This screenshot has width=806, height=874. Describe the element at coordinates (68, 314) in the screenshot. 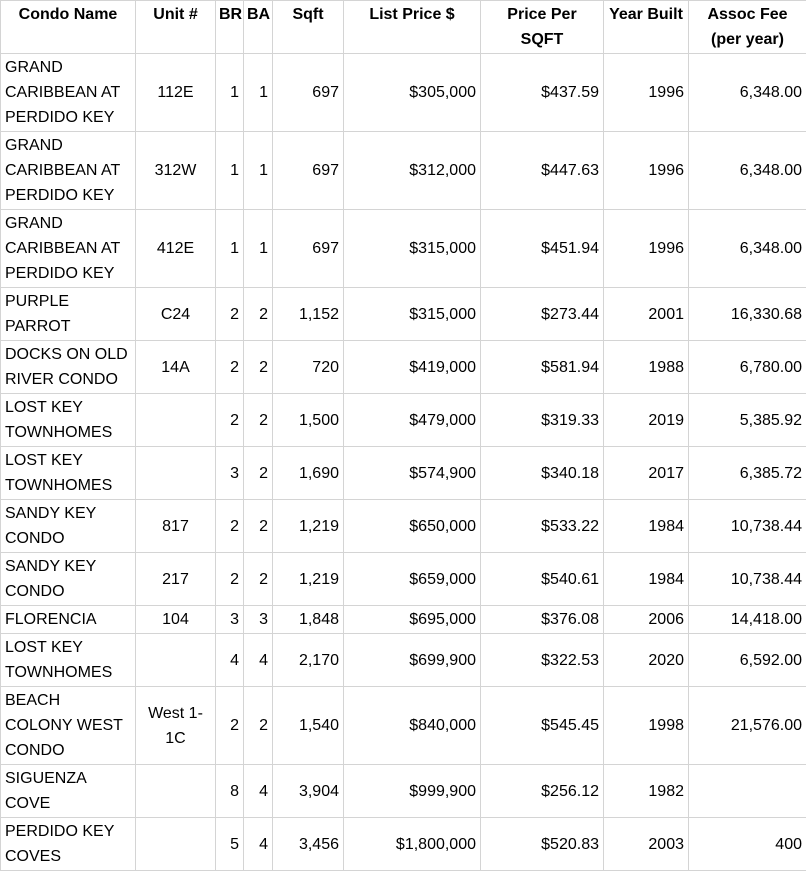

I see `cell-condo_name: PURPLE PARROT` at that location.